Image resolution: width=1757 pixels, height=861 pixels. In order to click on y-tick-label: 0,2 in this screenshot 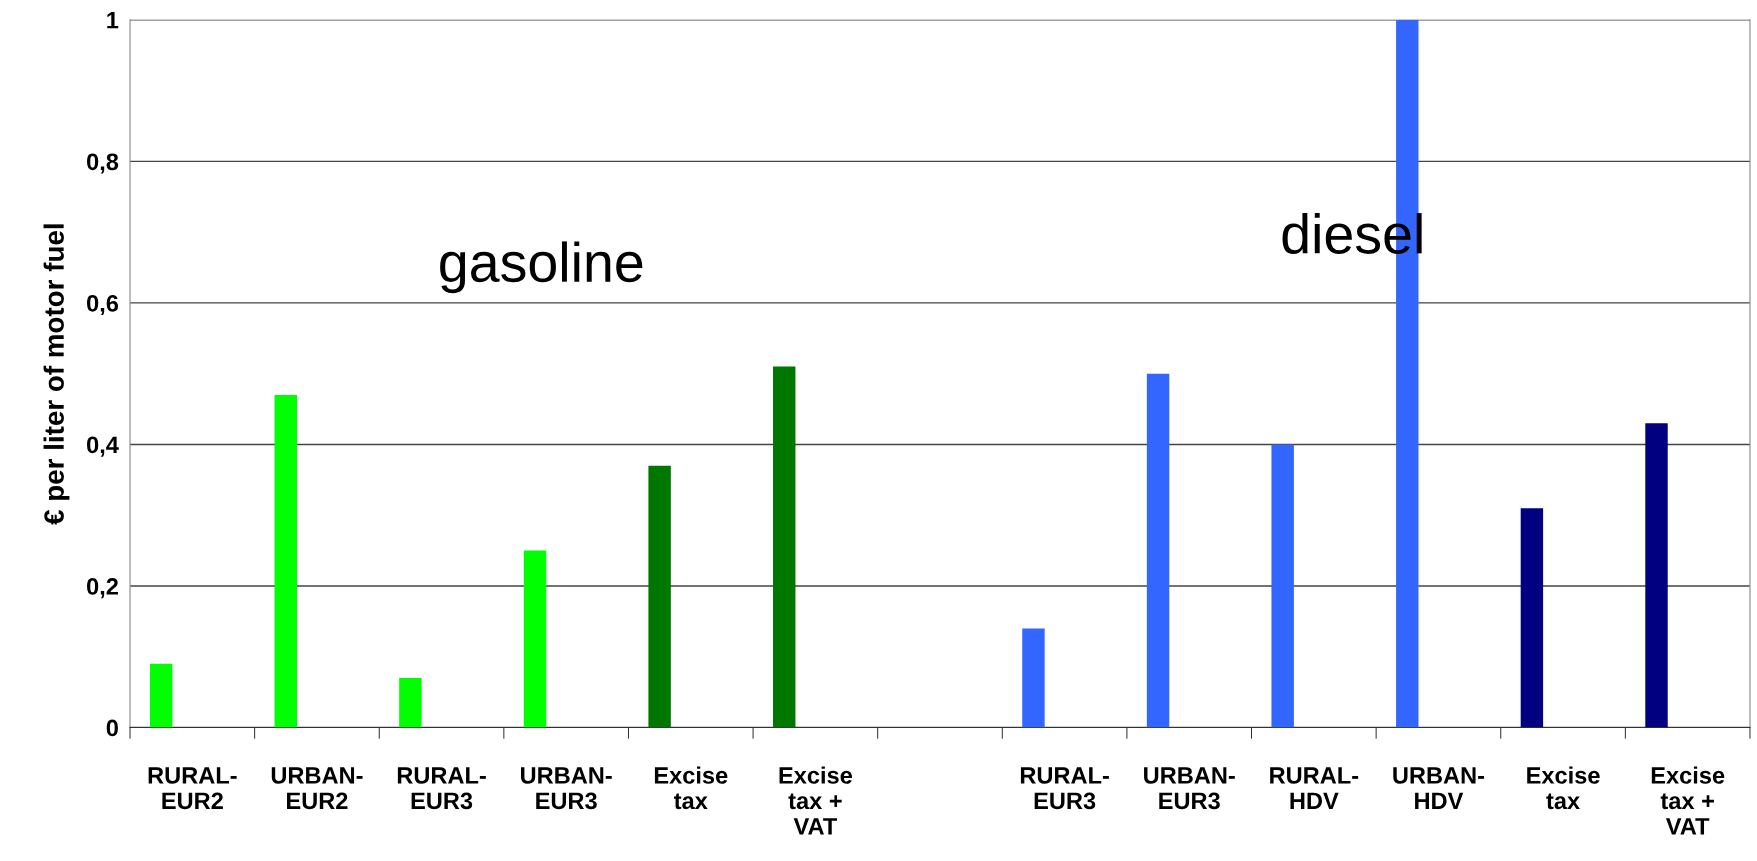, I will do `click(102, 588)`.